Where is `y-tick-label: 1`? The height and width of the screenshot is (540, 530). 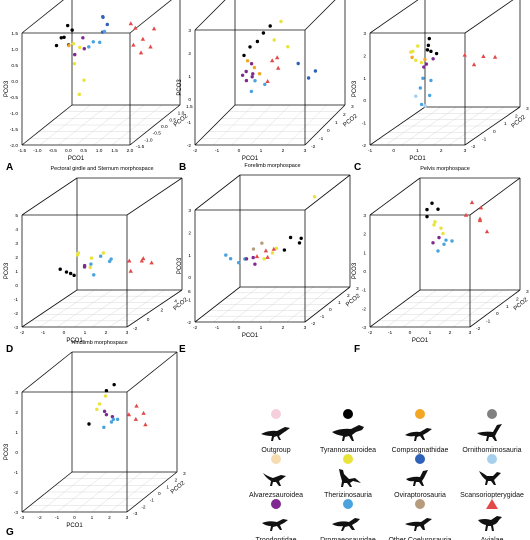 y-tick-label: 1 is located at coordinates (505, 124).